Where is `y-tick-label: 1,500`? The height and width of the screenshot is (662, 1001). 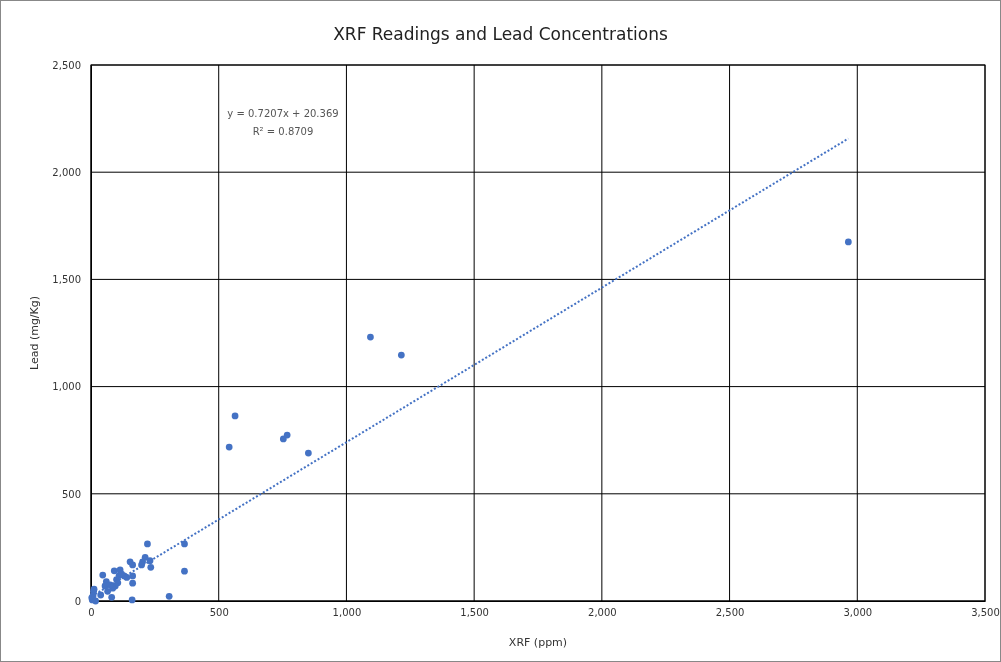
y-tick-label: 1,500 is located at coordinates (66, 280).